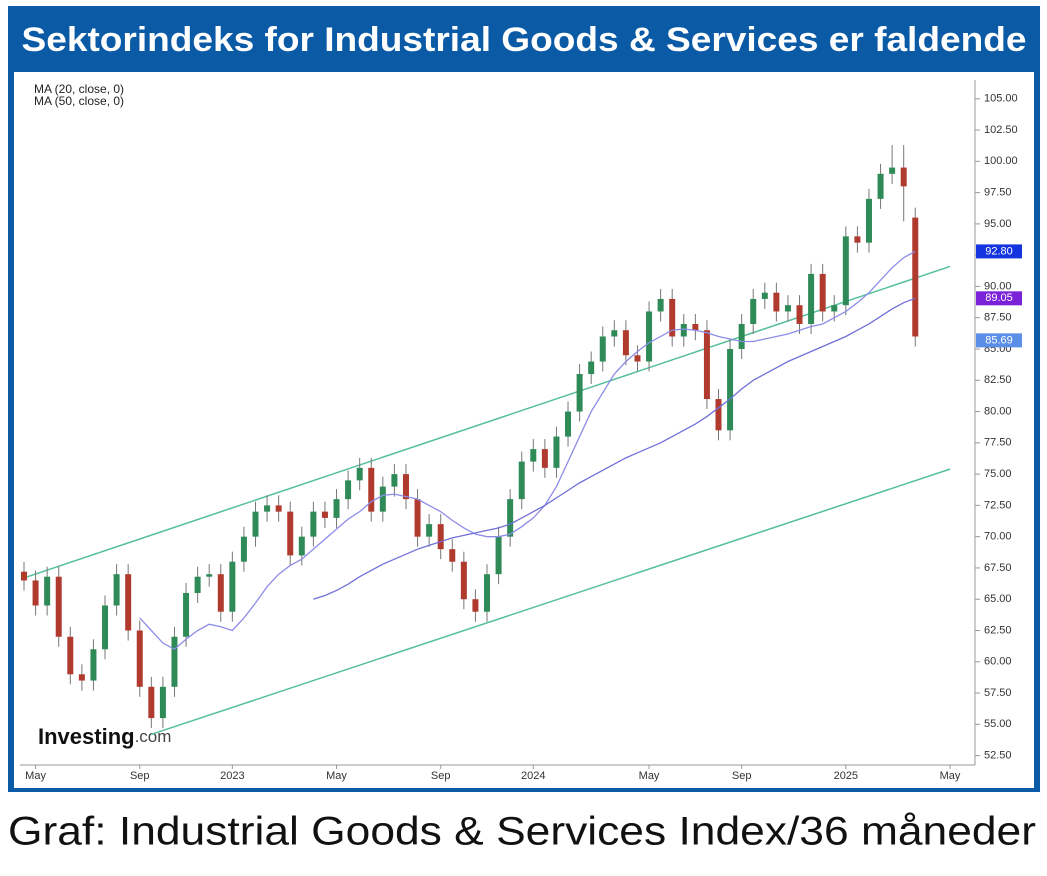 This screenshot has width=1047, height=876. I want to click on y-tick-label: 55.00, so click(998, 724).